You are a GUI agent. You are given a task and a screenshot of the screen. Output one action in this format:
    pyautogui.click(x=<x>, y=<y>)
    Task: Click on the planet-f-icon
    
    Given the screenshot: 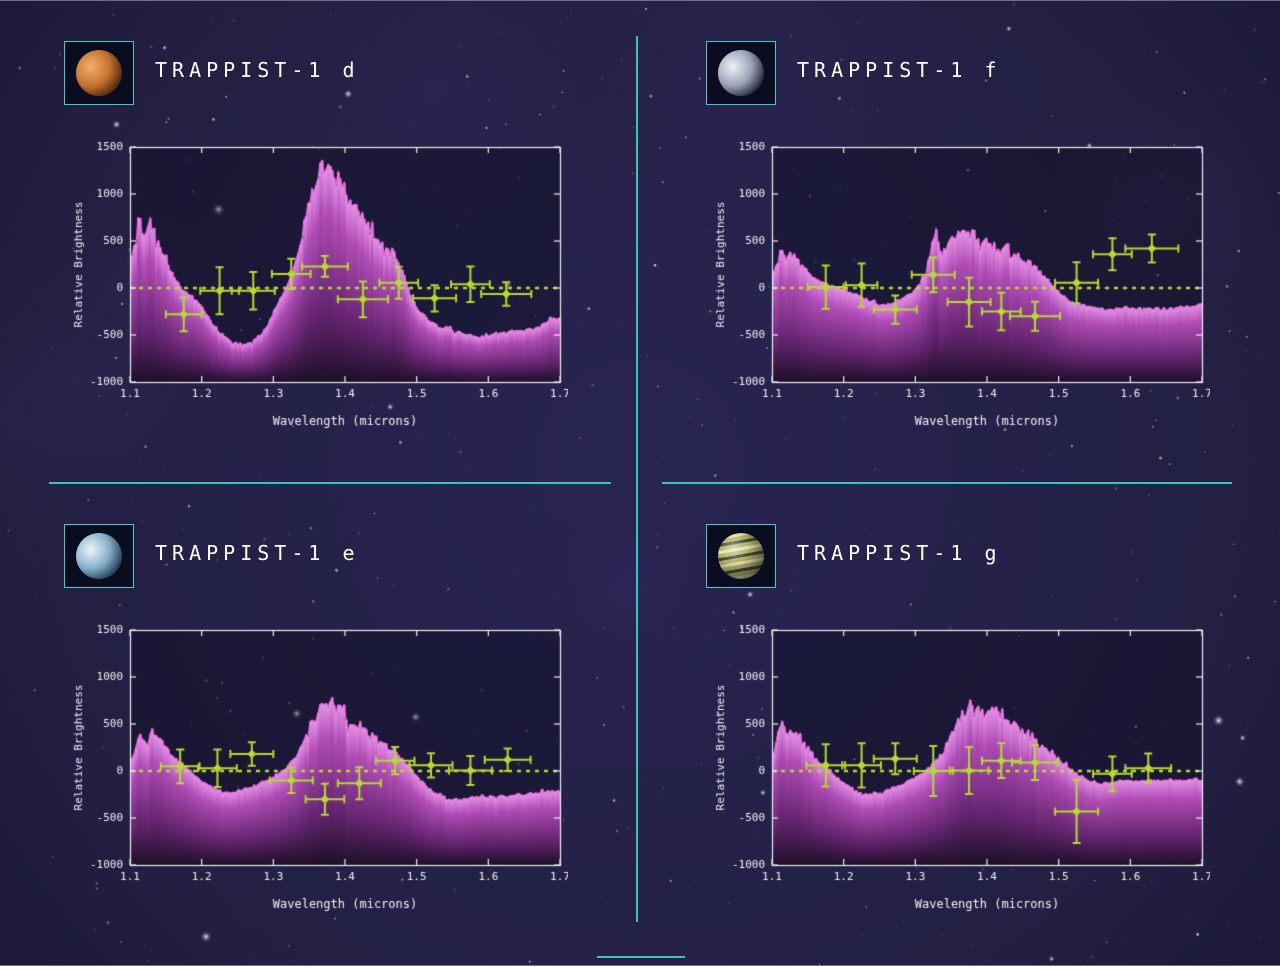 What is the action you would take?
    pyautogui.click(x=741, y=73)
    